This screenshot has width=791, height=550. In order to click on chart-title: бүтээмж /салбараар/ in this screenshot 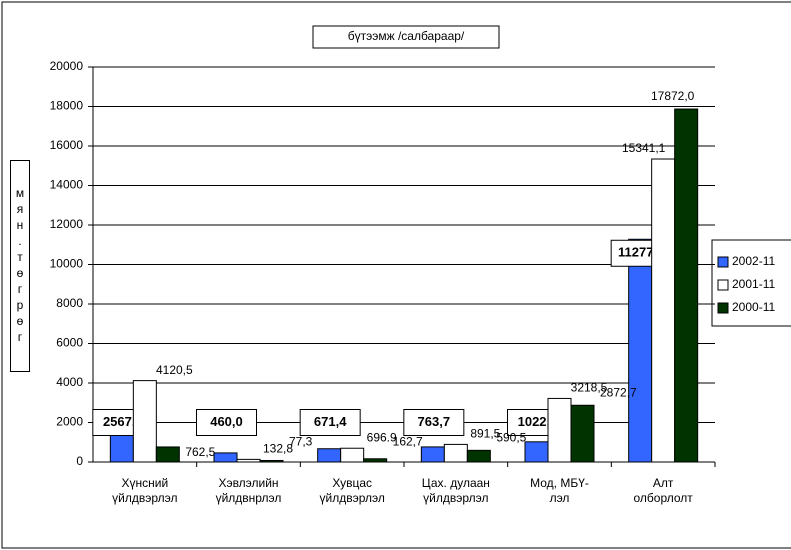, I will do `click(406, 36)`.